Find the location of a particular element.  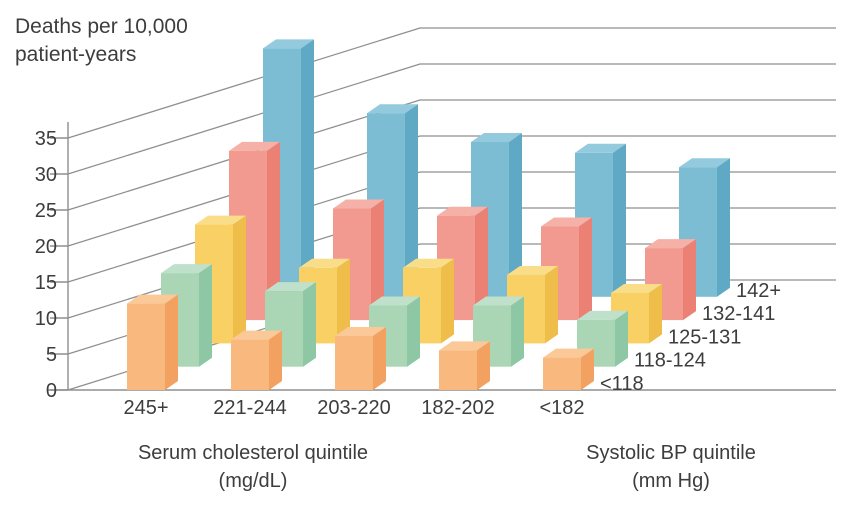

depth-axis-title-line2: (mm Hg) is located at coordinates (671, 481).